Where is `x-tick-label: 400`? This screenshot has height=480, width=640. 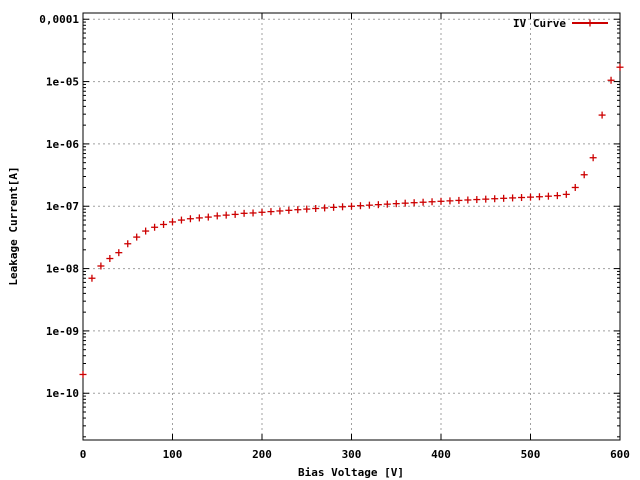
x-tick-label: 400 is located at coordinates (441, 454).